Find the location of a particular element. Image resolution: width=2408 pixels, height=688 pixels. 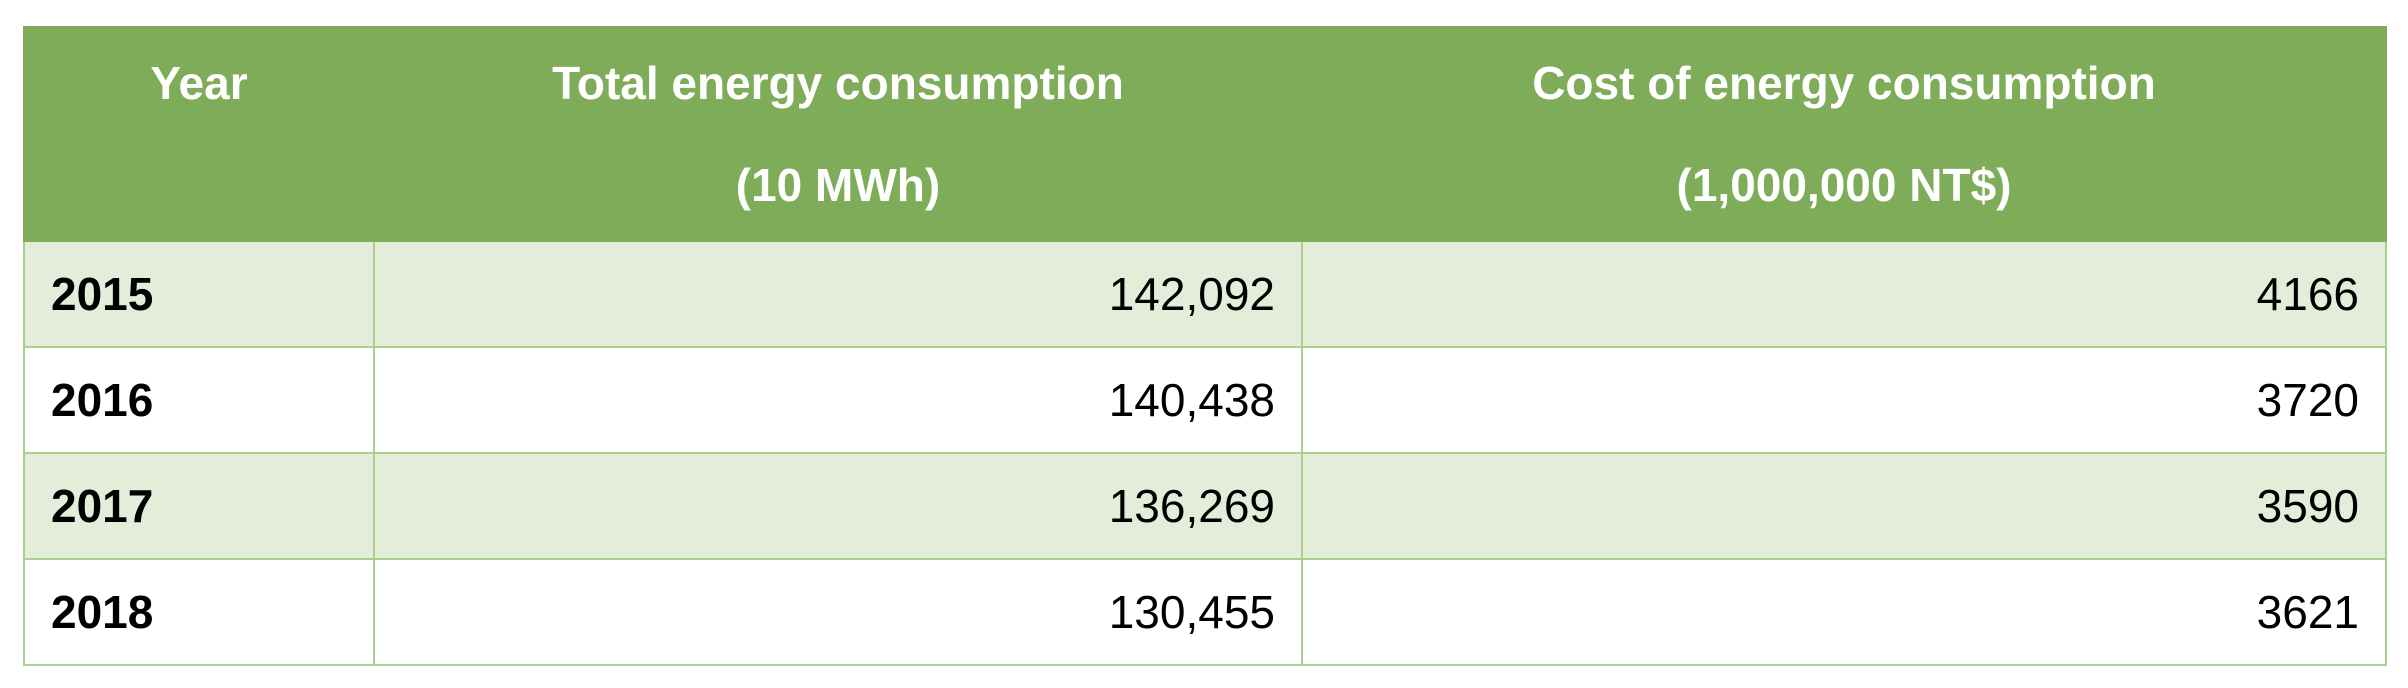

header-total-energy: Total energy consumption (10 MWh) is located at coordinates (838, 134).